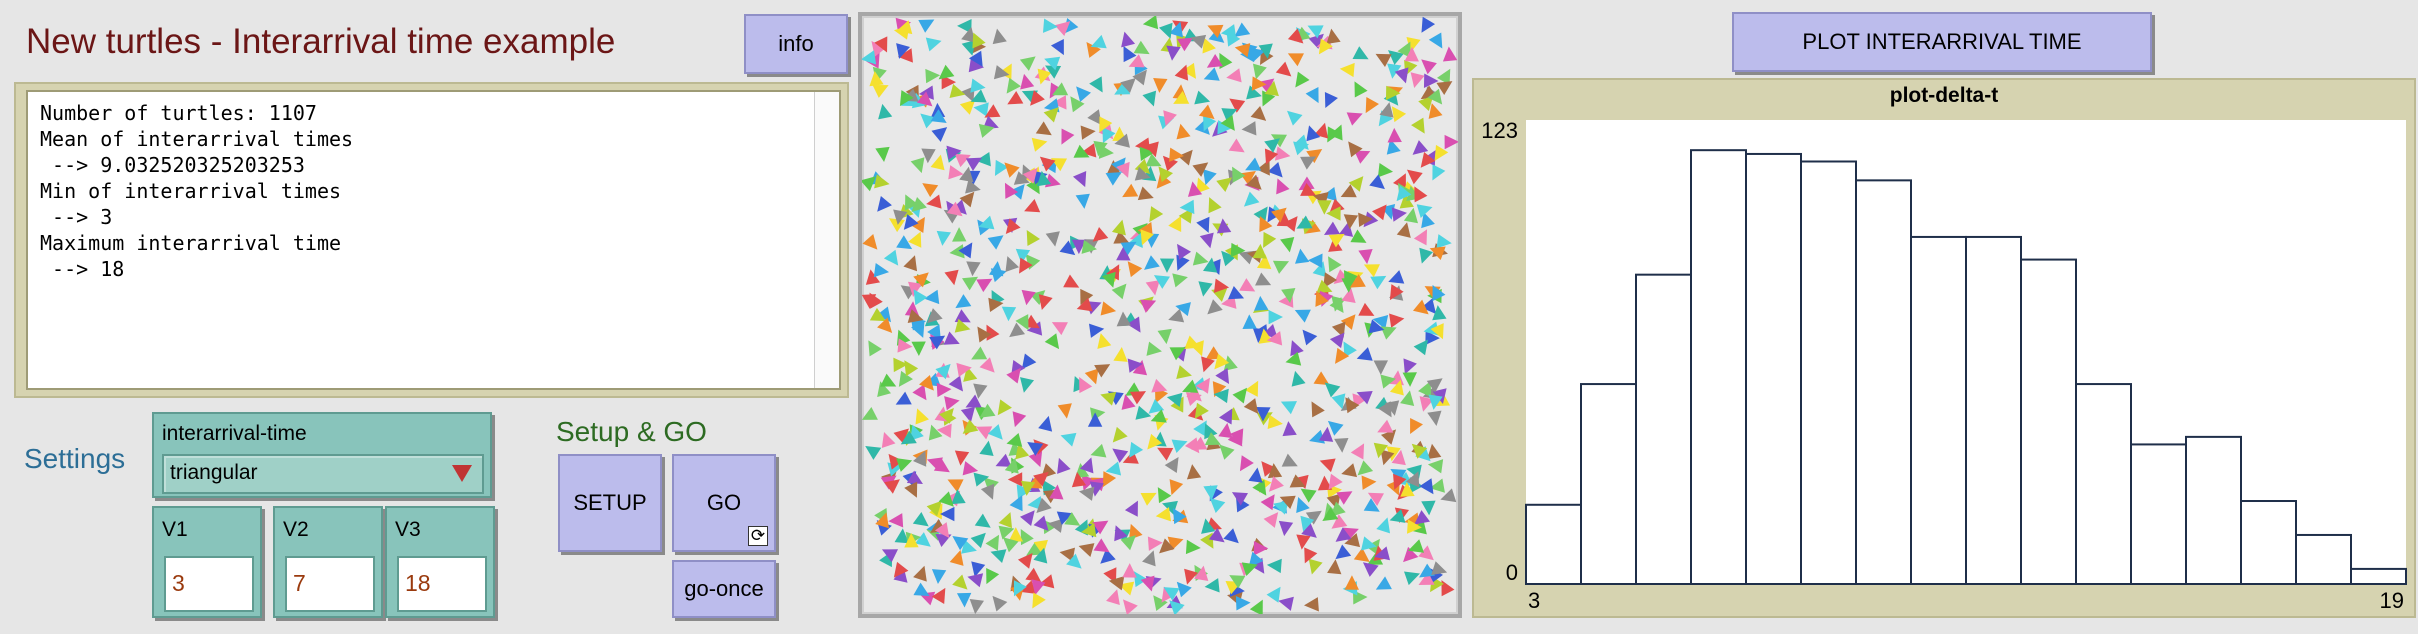 This screenshot has width=2418, height=634. What do you see at coordinates (209, 584) in the screenshot?
I see `v1-field: 3` at bounding box center [209, 584].